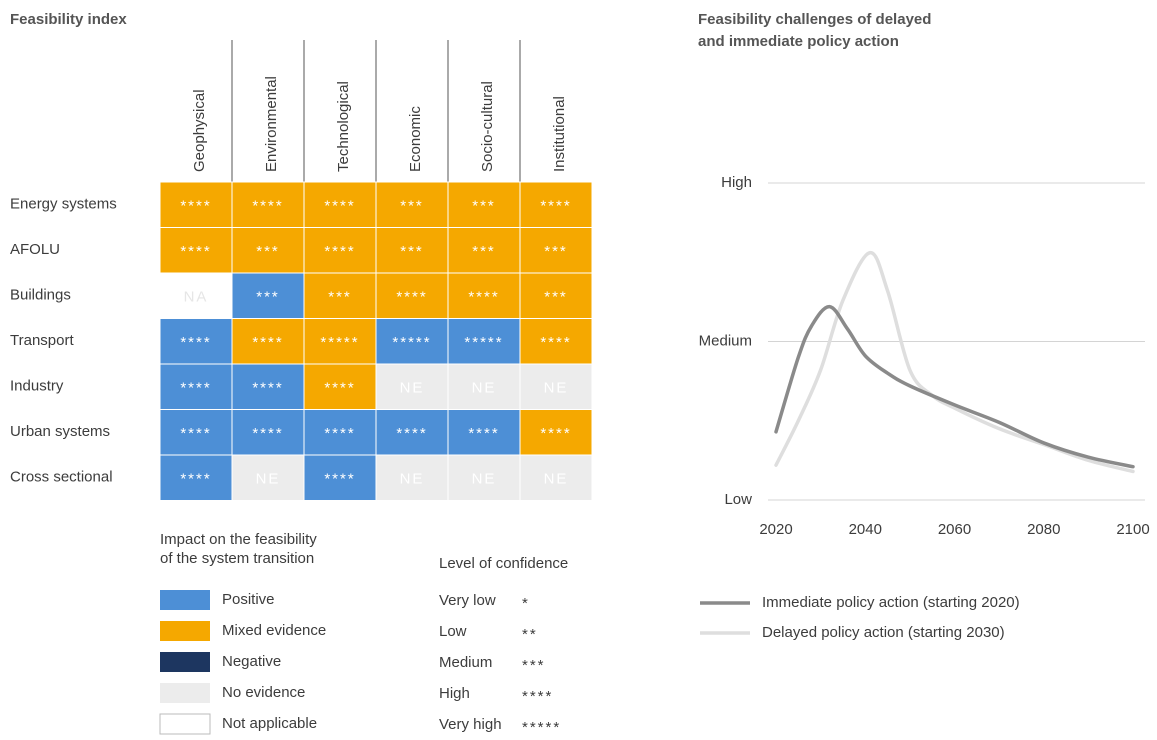 The width and height of the screenshot is (1157, 740). I want to click on y-tick-label: High, so click(736, 182).